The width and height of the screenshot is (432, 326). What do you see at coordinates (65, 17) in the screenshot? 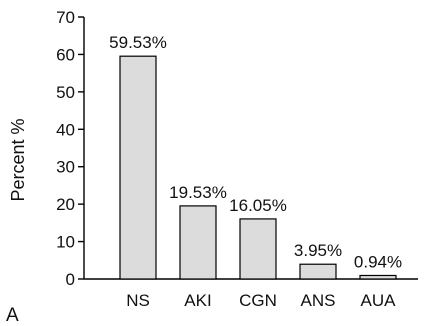
I see `y-tick-label: 70` at bounding box center [65, 17].